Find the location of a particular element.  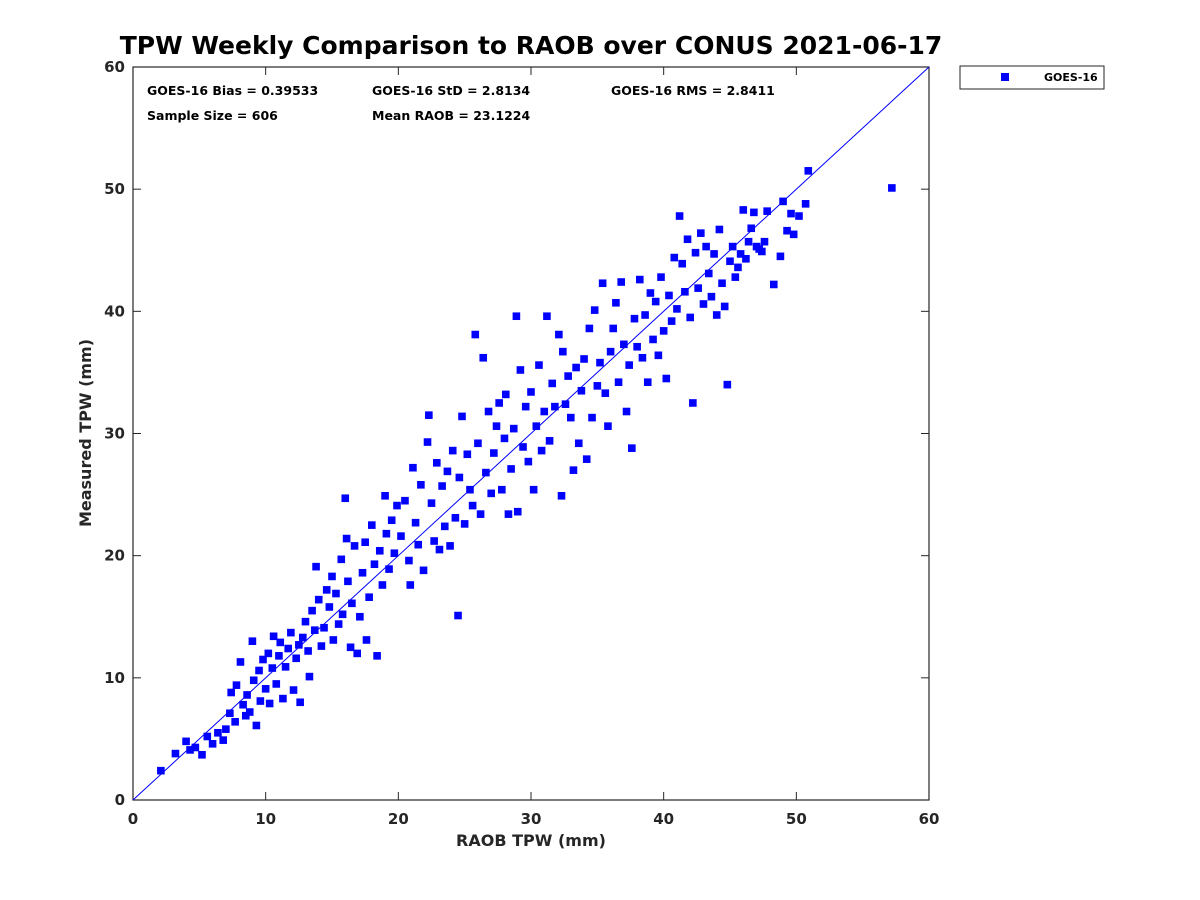

y-tick-label: 60 is located at coordinates (114, 67).